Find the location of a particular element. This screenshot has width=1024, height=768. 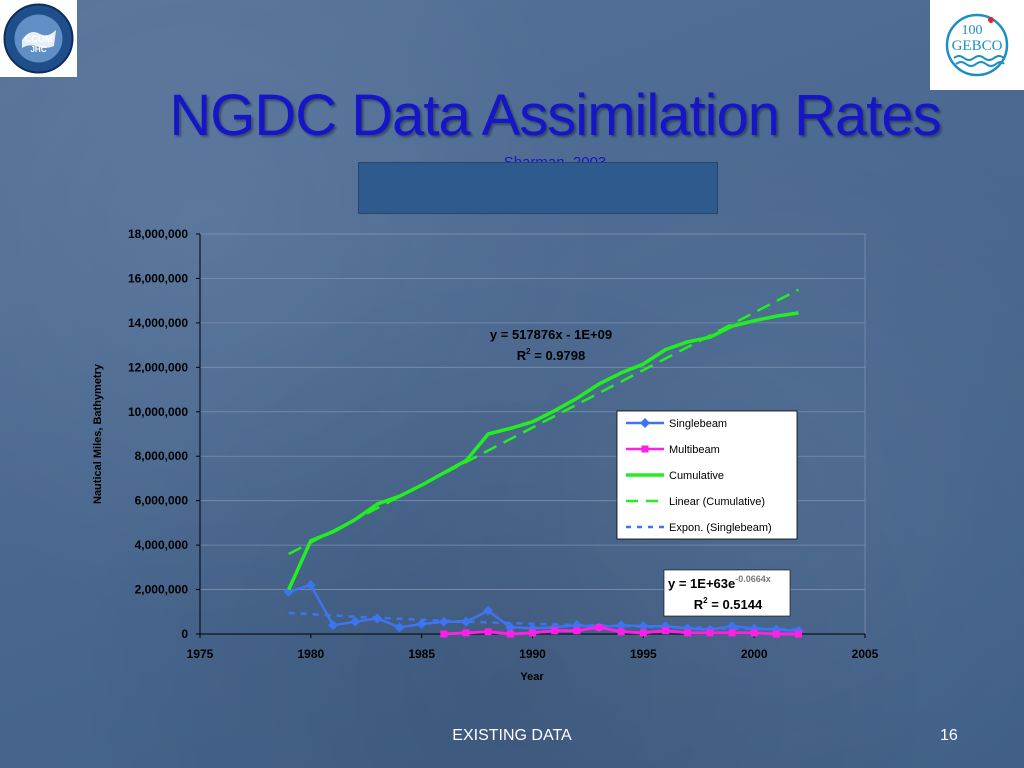

legend-label-expon-singlebeam: Expon. (Singlebeam) is located at coordinates (720, 528).